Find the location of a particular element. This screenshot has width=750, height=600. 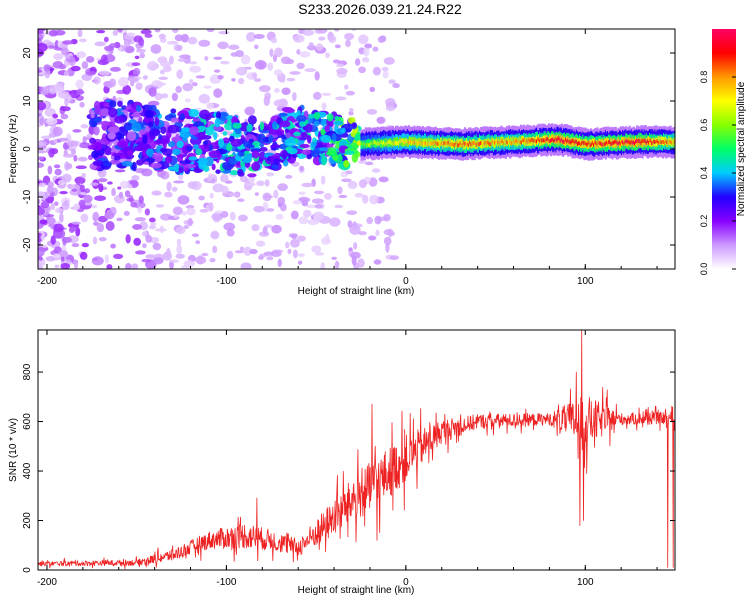

y-tick-label: 10 is located at coordinates (27, 101).